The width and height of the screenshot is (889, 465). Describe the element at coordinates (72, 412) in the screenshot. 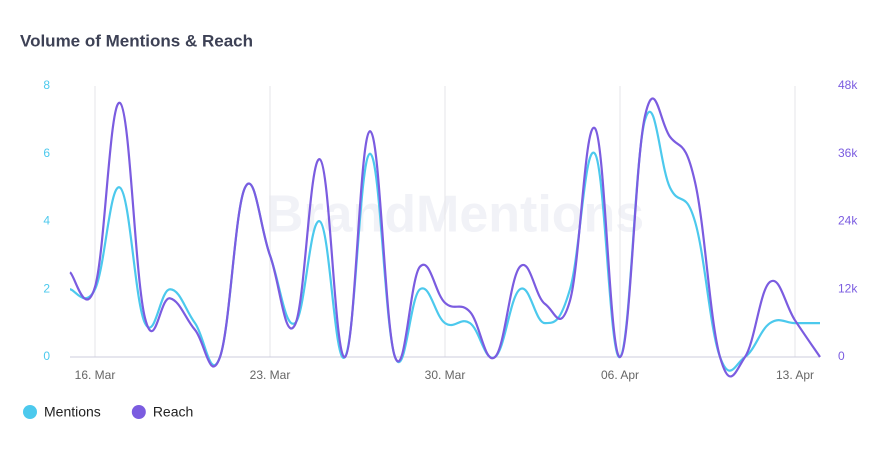

I see `legend-label: Mentions` at that location.